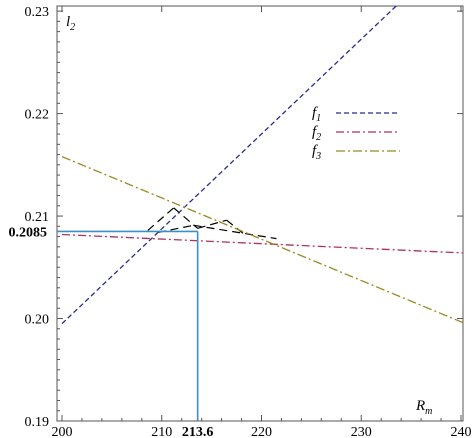 Image resolution: width=474 pixels, height=438 pixels. What do you see at coordinates (37, 422) in the screenshot?
I see `y-tick-label: 0.19` at bounding box center [37, 422].